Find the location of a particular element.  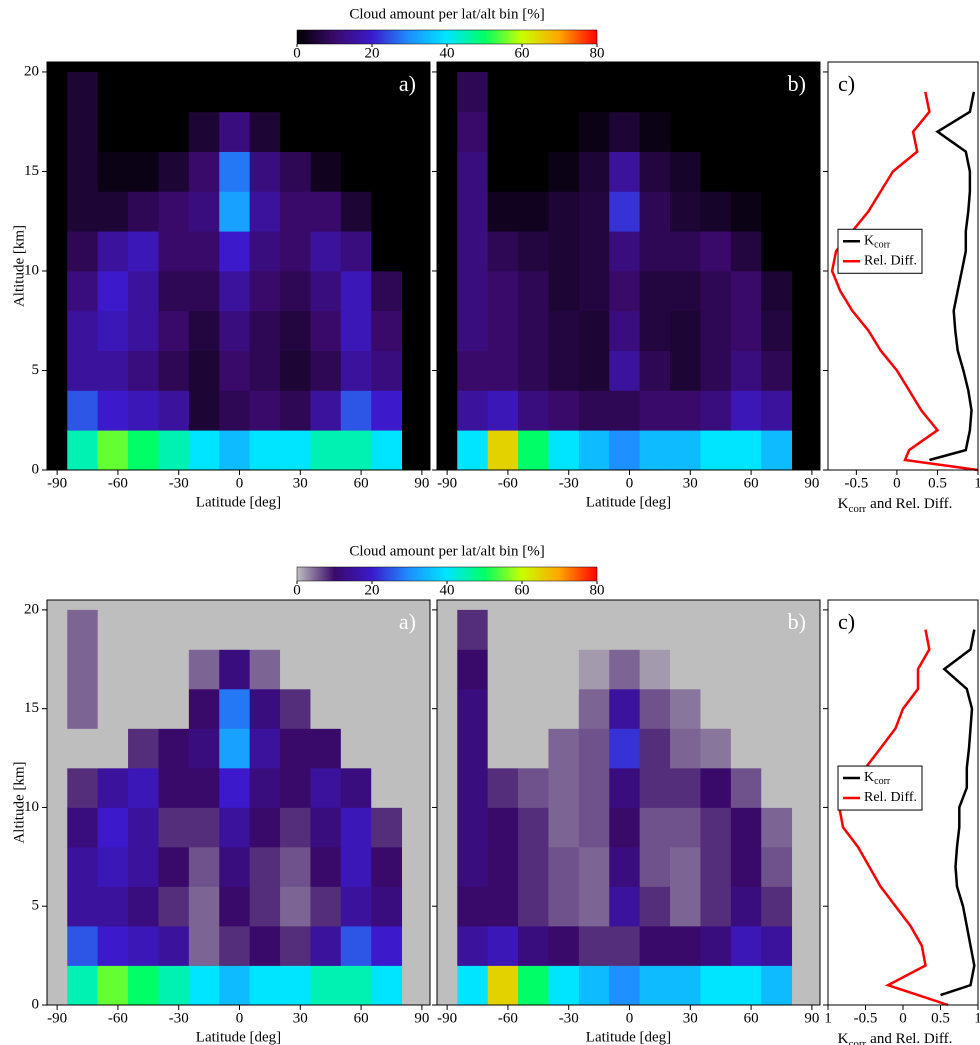

x-tick-label: 0 is located at coordinates (240, 483).